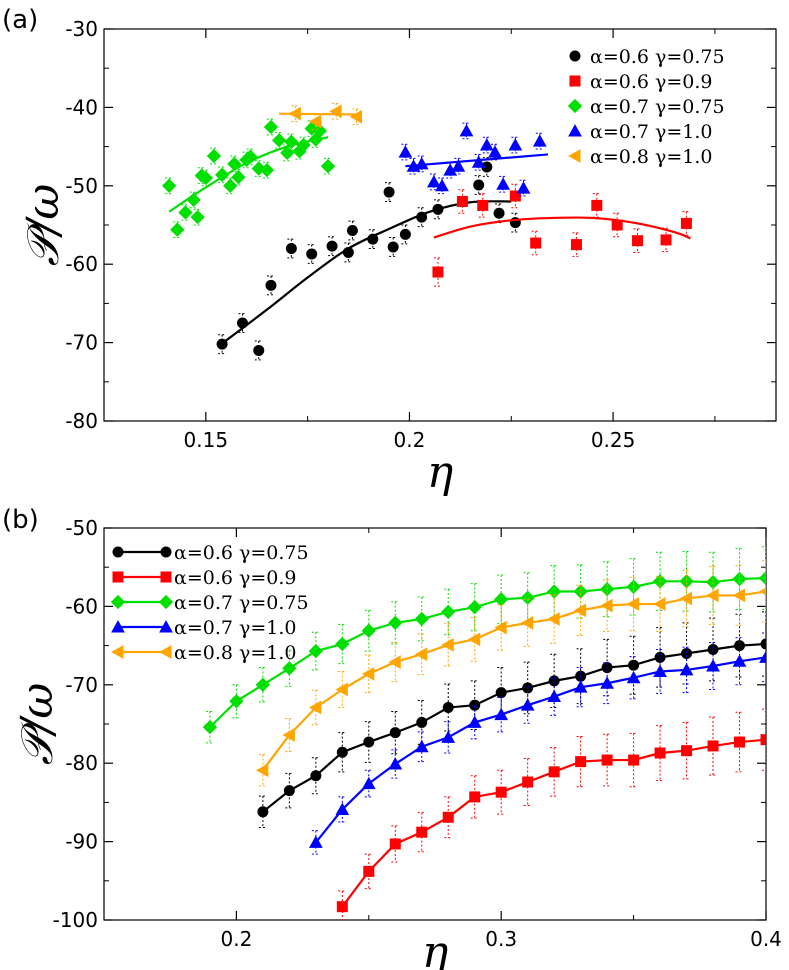 The image size is (789, 970). Describe the element at coordinates (235, 628) in the screenshot. I see `legend-label: α=0.7 γ=1.0` at that location.